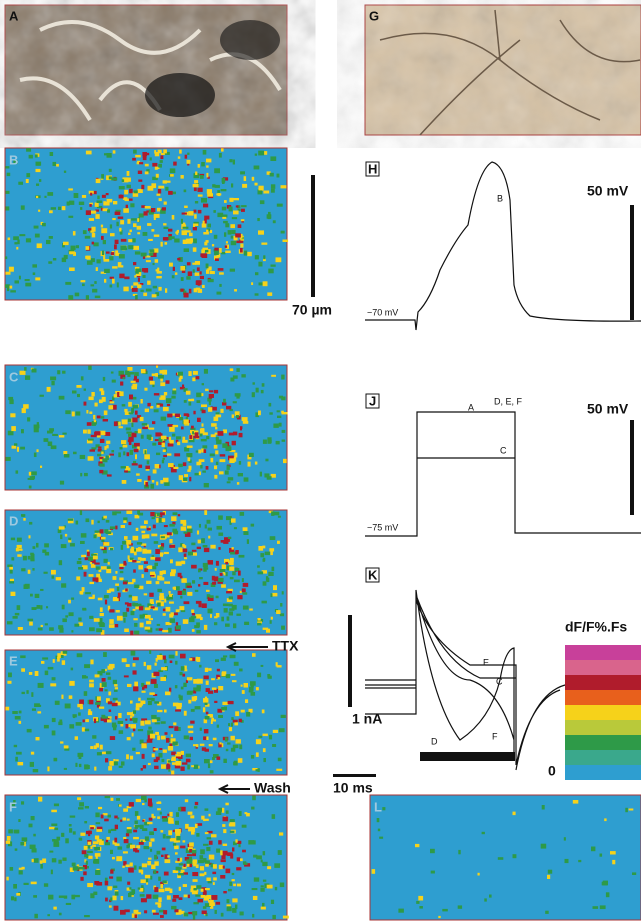  I want to click on scale-label: 1 nA, so click(367, 719).